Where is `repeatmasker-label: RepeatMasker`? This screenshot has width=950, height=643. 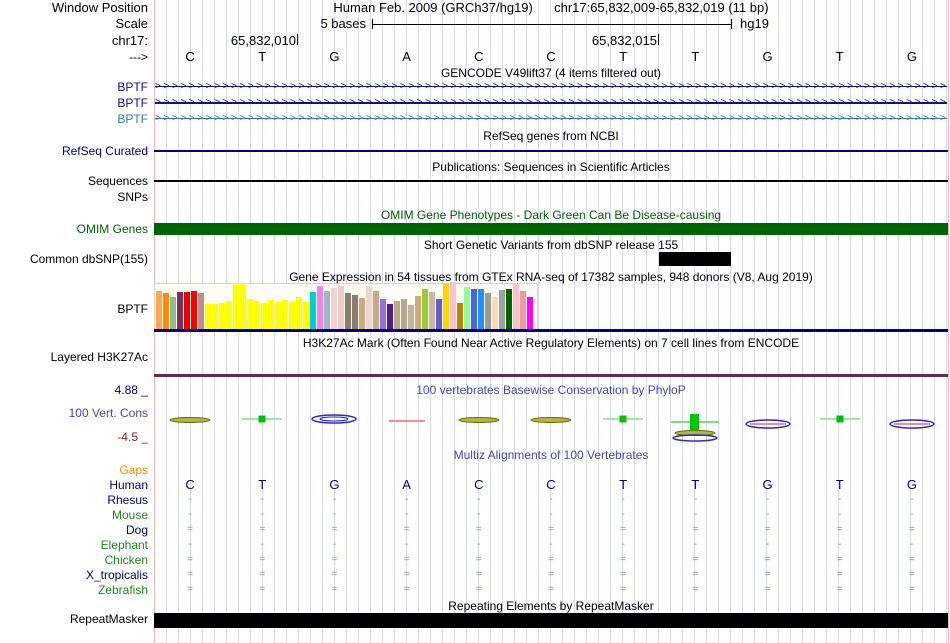
repeatmasker-label: RepeatMasker is located at coordinates (108, 619).